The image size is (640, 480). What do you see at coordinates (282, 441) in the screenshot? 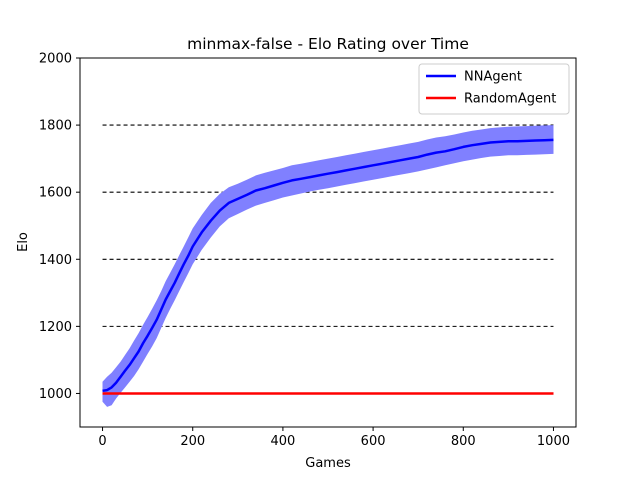
I see `x-tick-label: 400` at bounding box center [282, 441].